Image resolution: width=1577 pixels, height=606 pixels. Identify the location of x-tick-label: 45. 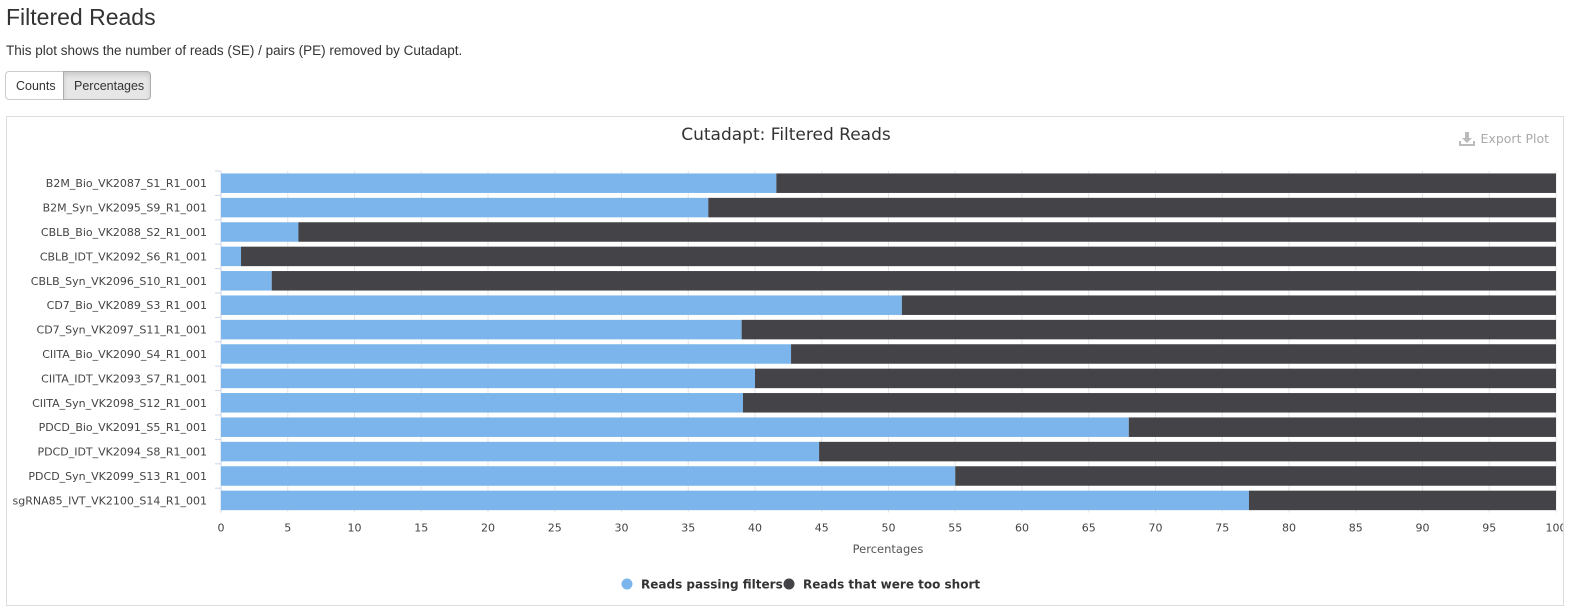
(822, 528).